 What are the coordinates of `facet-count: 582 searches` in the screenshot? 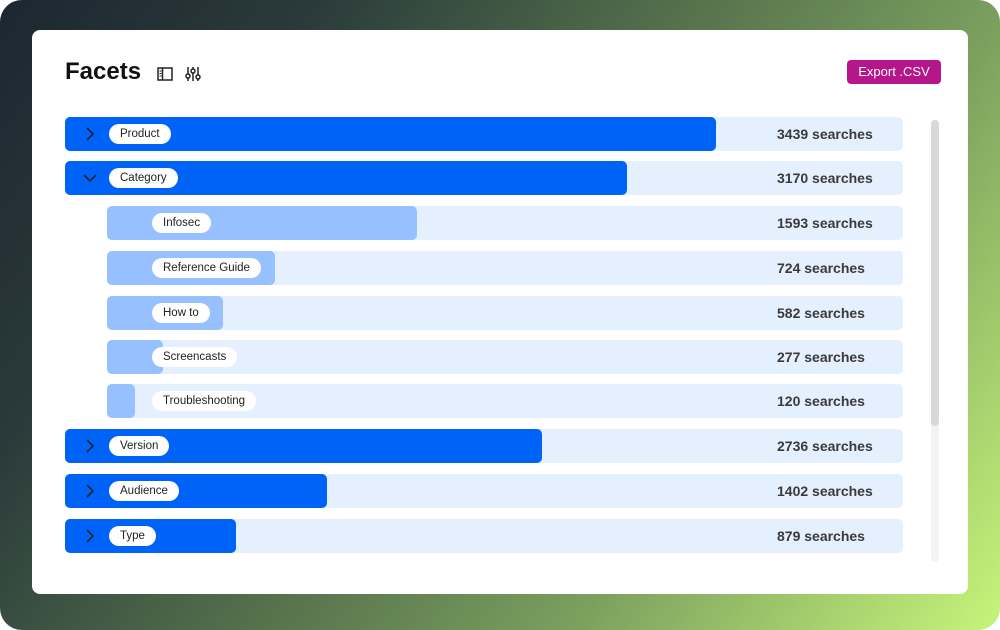 It's located at (821, 313).